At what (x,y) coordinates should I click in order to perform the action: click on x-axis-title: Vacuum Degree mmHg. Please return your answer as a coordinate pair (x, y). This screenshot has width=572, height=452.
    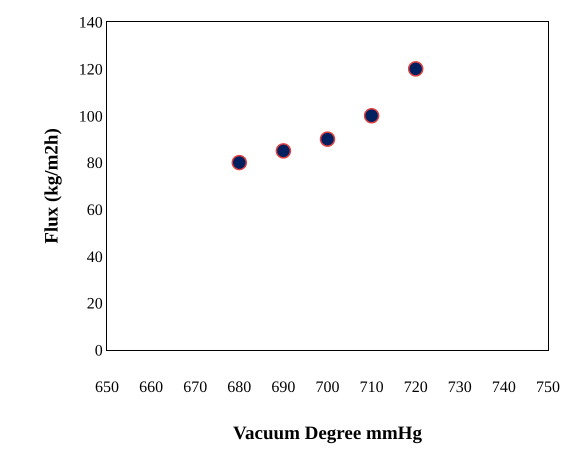
    Looking at the image, I should click on (327, 433).